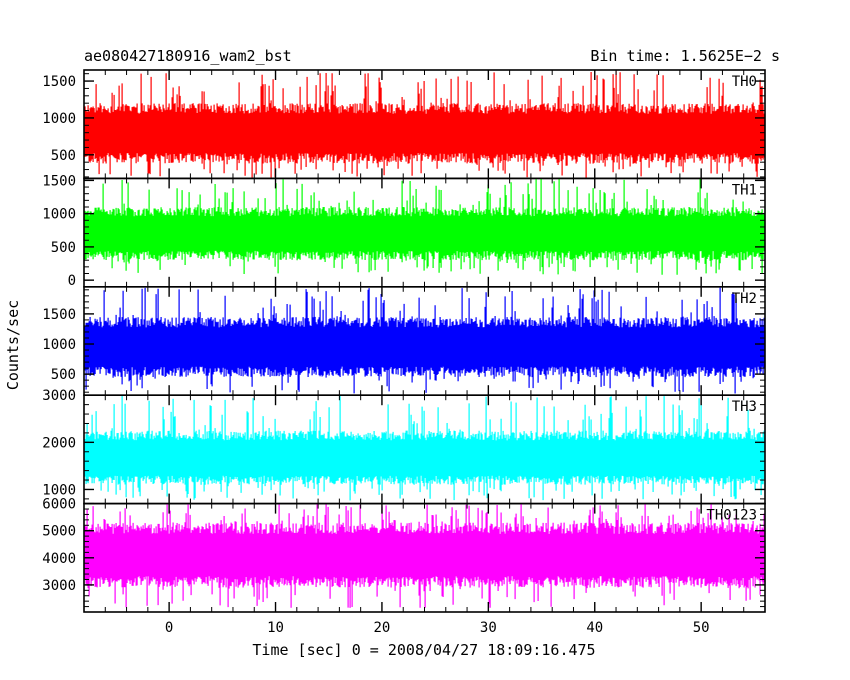  I want to click on panel-th2: 500 1000 1500 TH2, so click(404, 340).